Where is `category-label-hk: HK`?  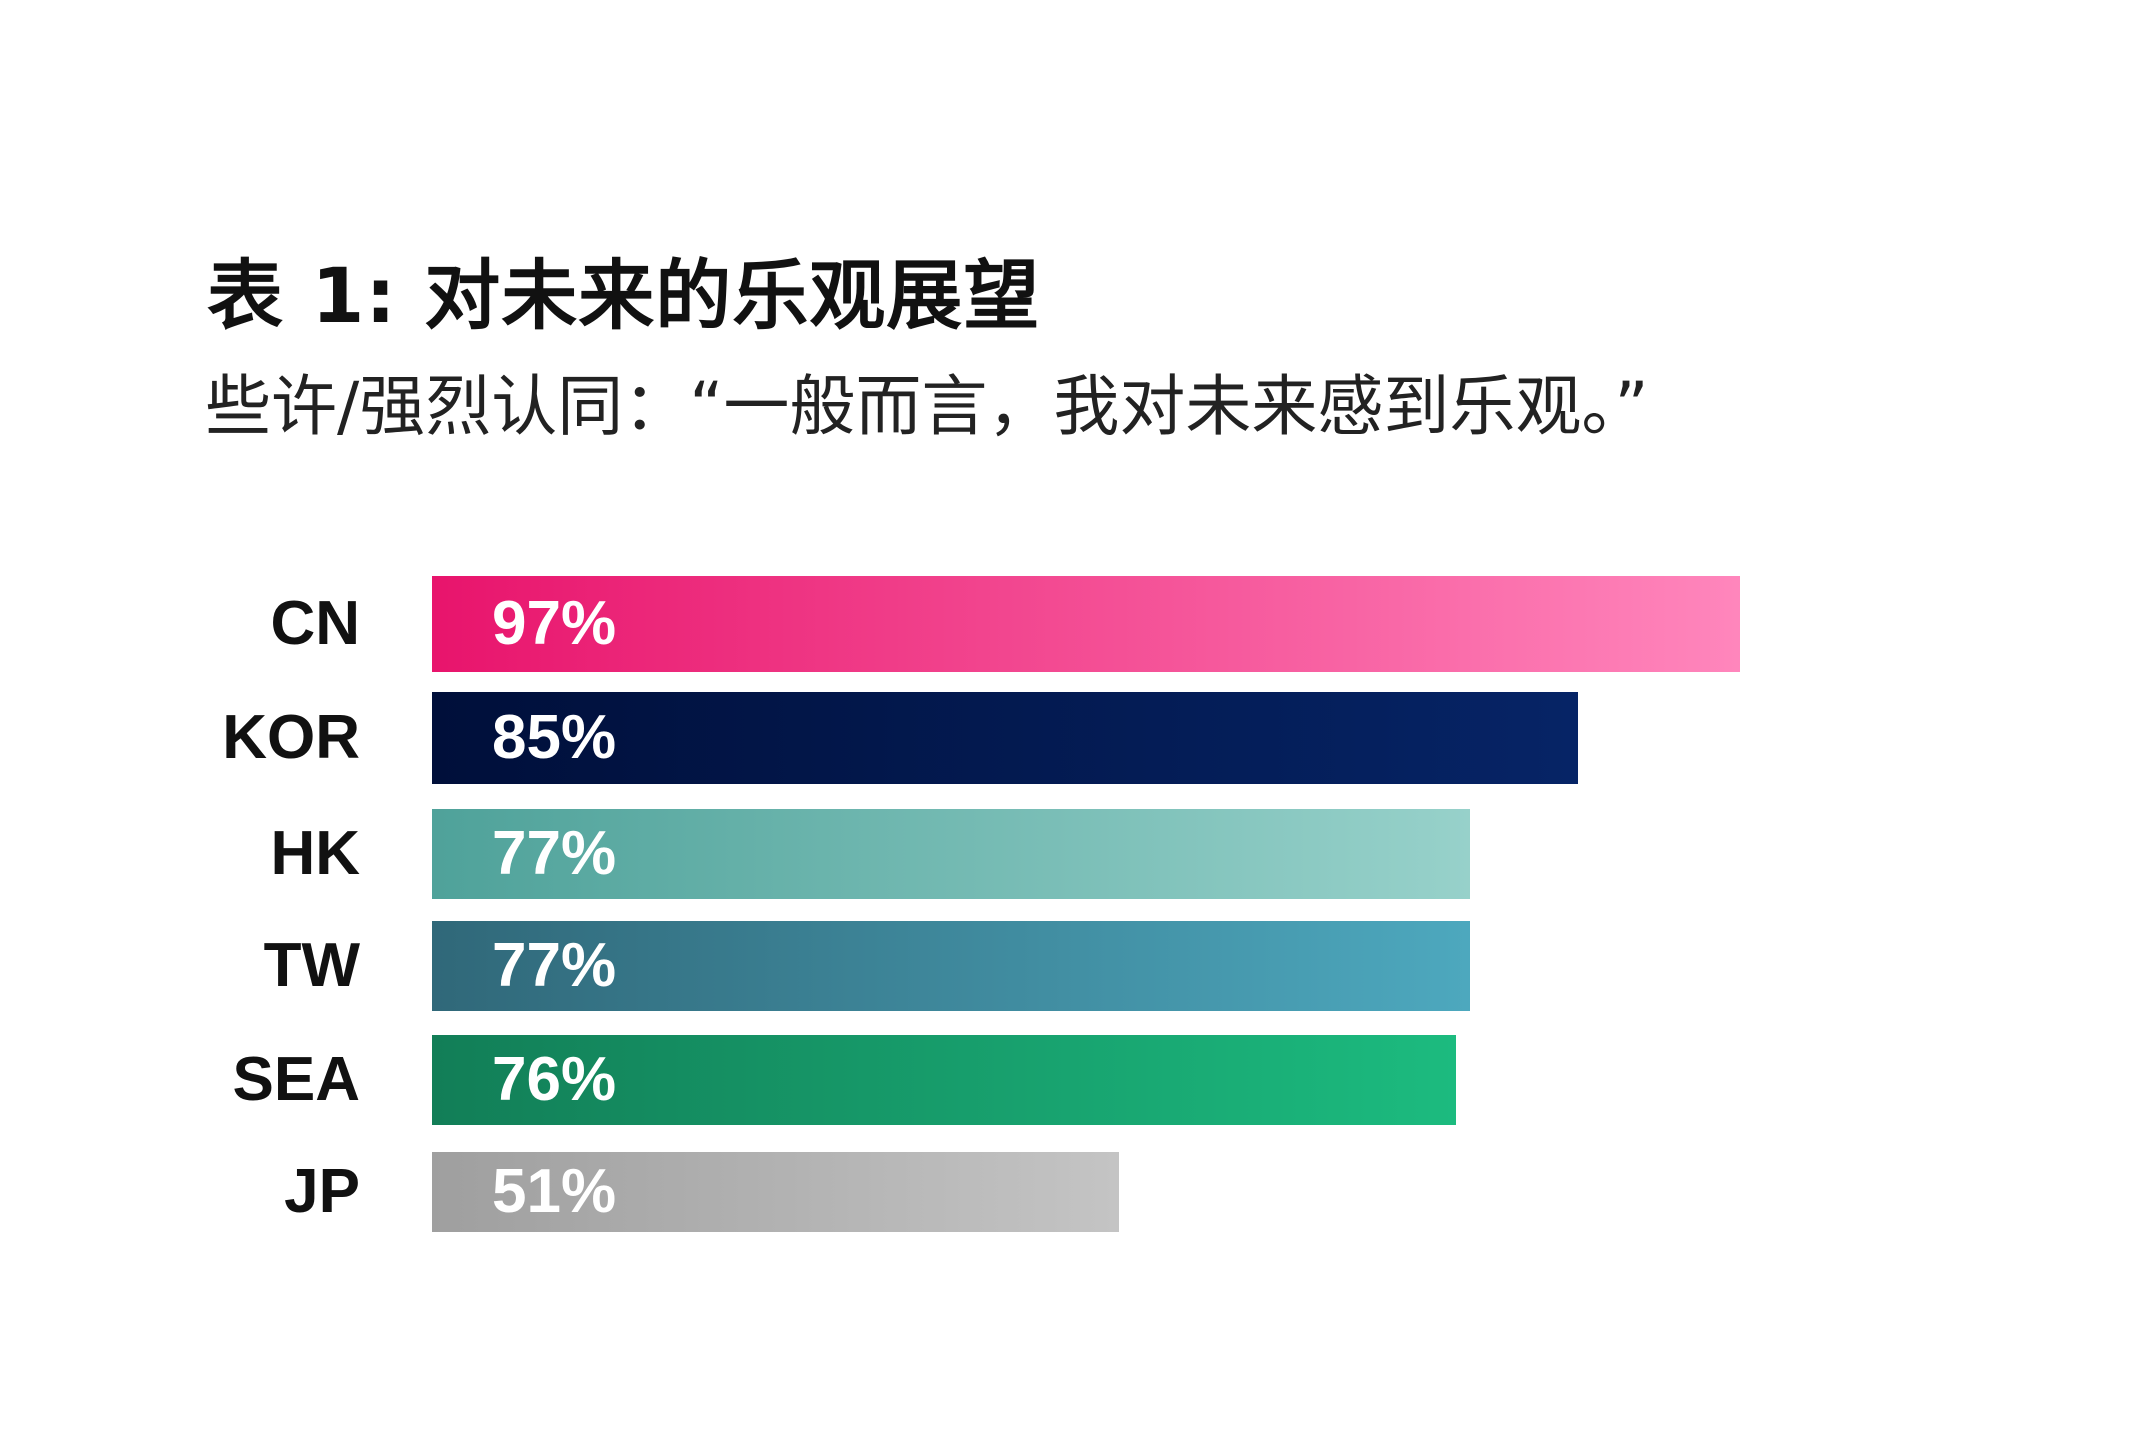 category-label-hk: HK is located at coordinates (315, 853).